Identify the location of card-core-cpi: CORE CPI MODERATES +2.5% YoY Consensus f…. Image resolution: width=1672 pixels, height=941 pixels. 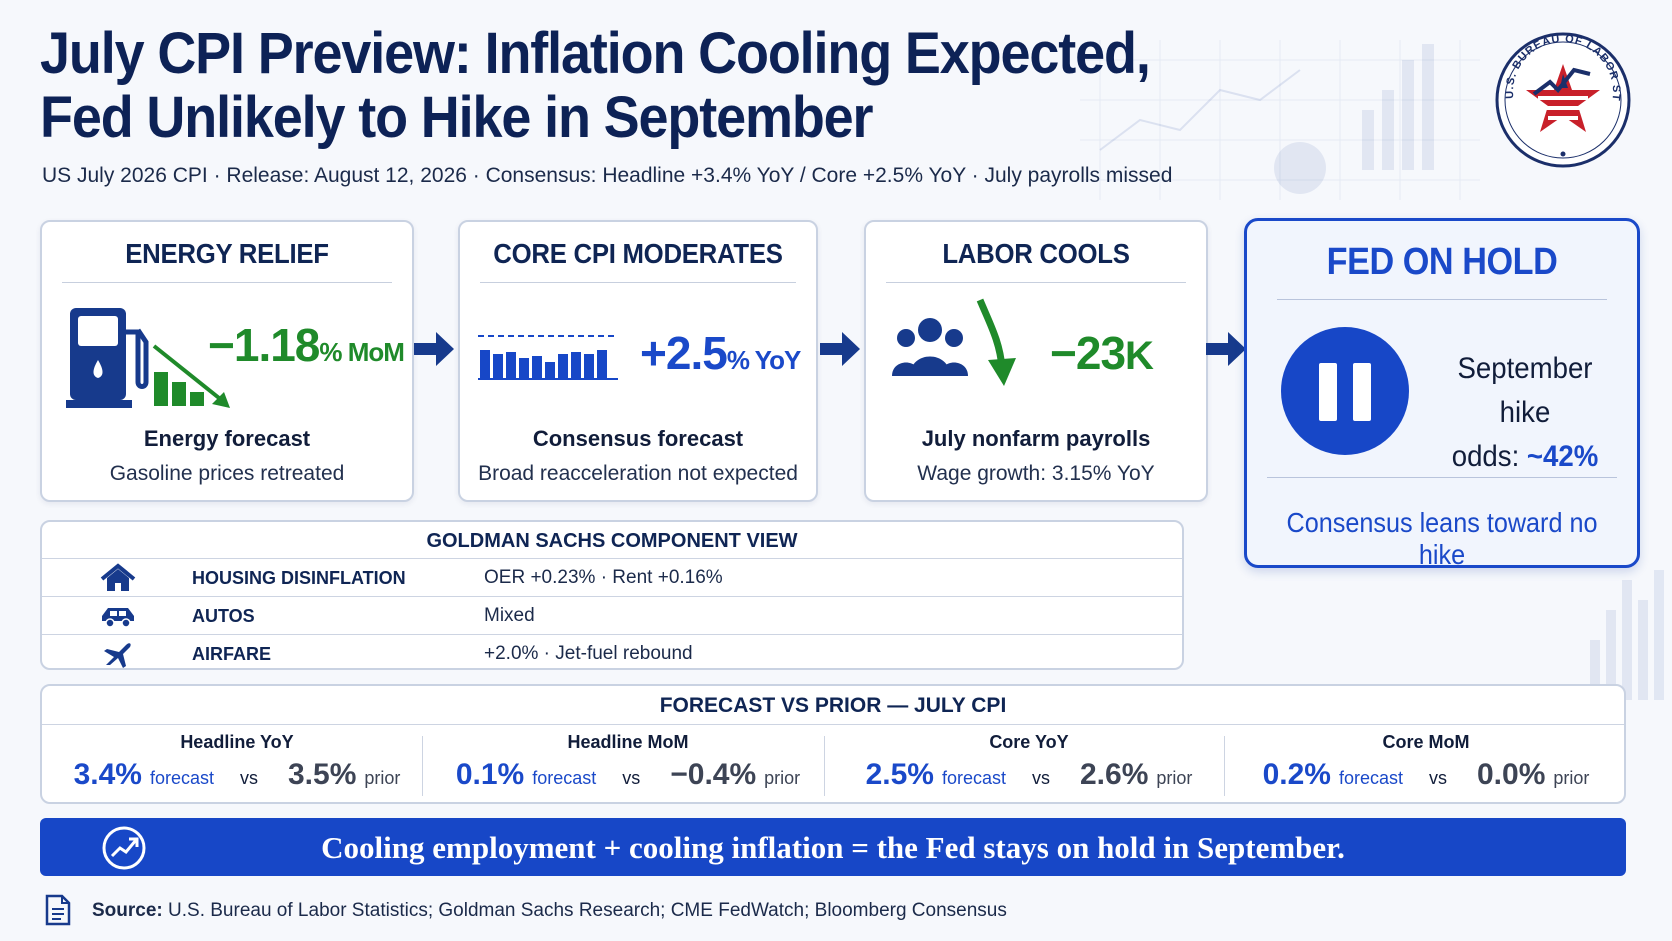
(638, 361).